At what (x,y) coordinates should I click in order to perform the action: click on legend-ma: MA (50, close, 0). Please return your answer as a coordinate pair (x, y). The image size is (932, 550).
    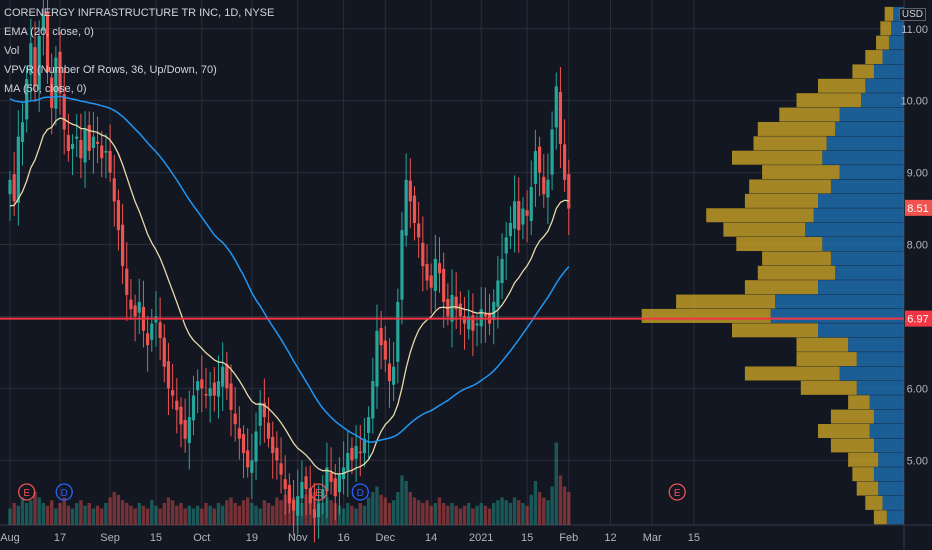
    Looking at the image, I should click on (45, 89).